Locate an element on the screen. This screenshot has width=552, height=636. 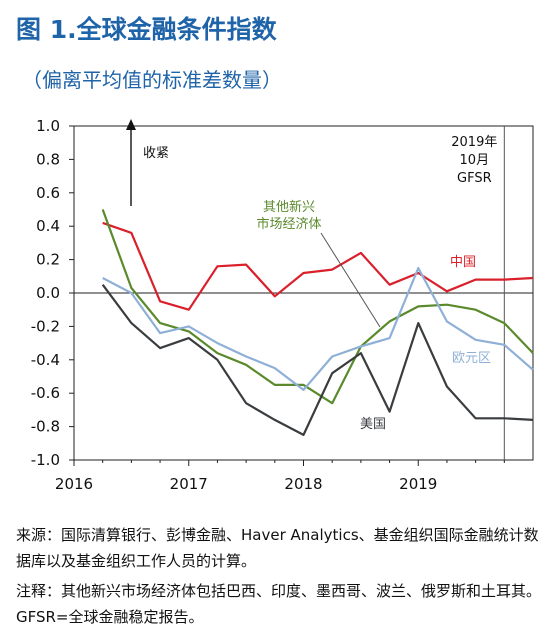
x-tick-label: 2017 is located at coordinates (189, 484).